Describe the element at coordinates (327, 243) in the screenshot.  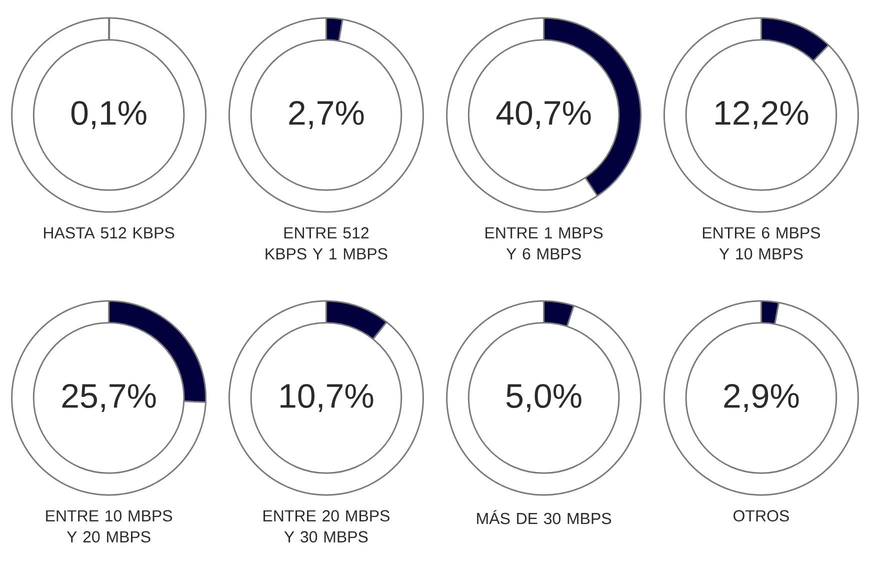
I see `text: ENTRE 512 KBPS Y 1 MBPS` at that location.